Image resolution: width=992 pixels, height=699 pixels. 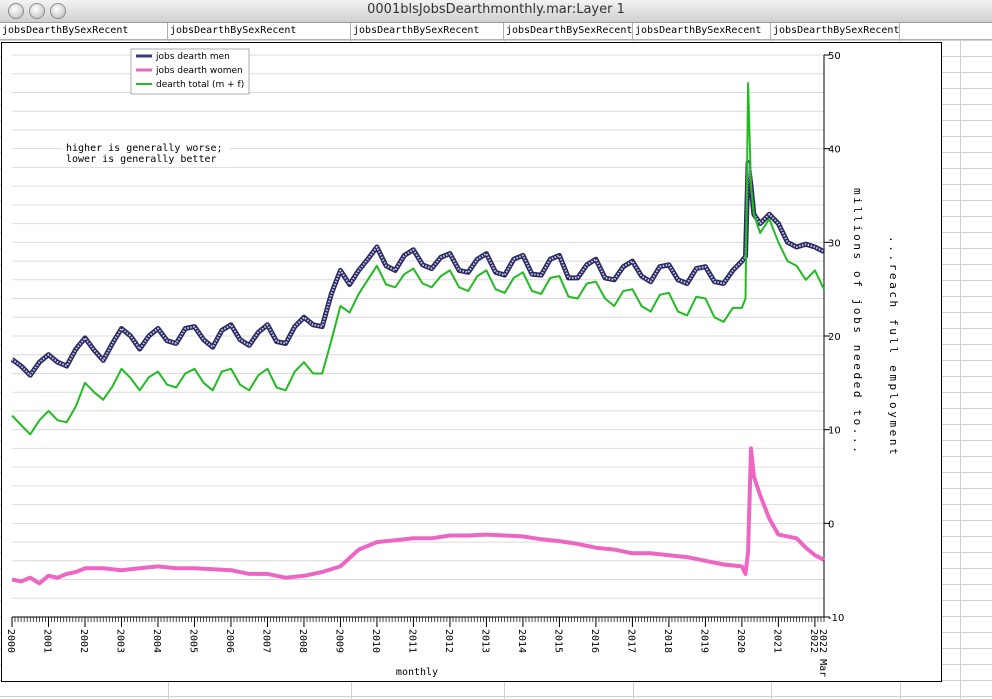 What do you see at coordinates (83, 641) in the screenshot?
I see `x-tick-label: 2002` at bounding box center [83, 641].